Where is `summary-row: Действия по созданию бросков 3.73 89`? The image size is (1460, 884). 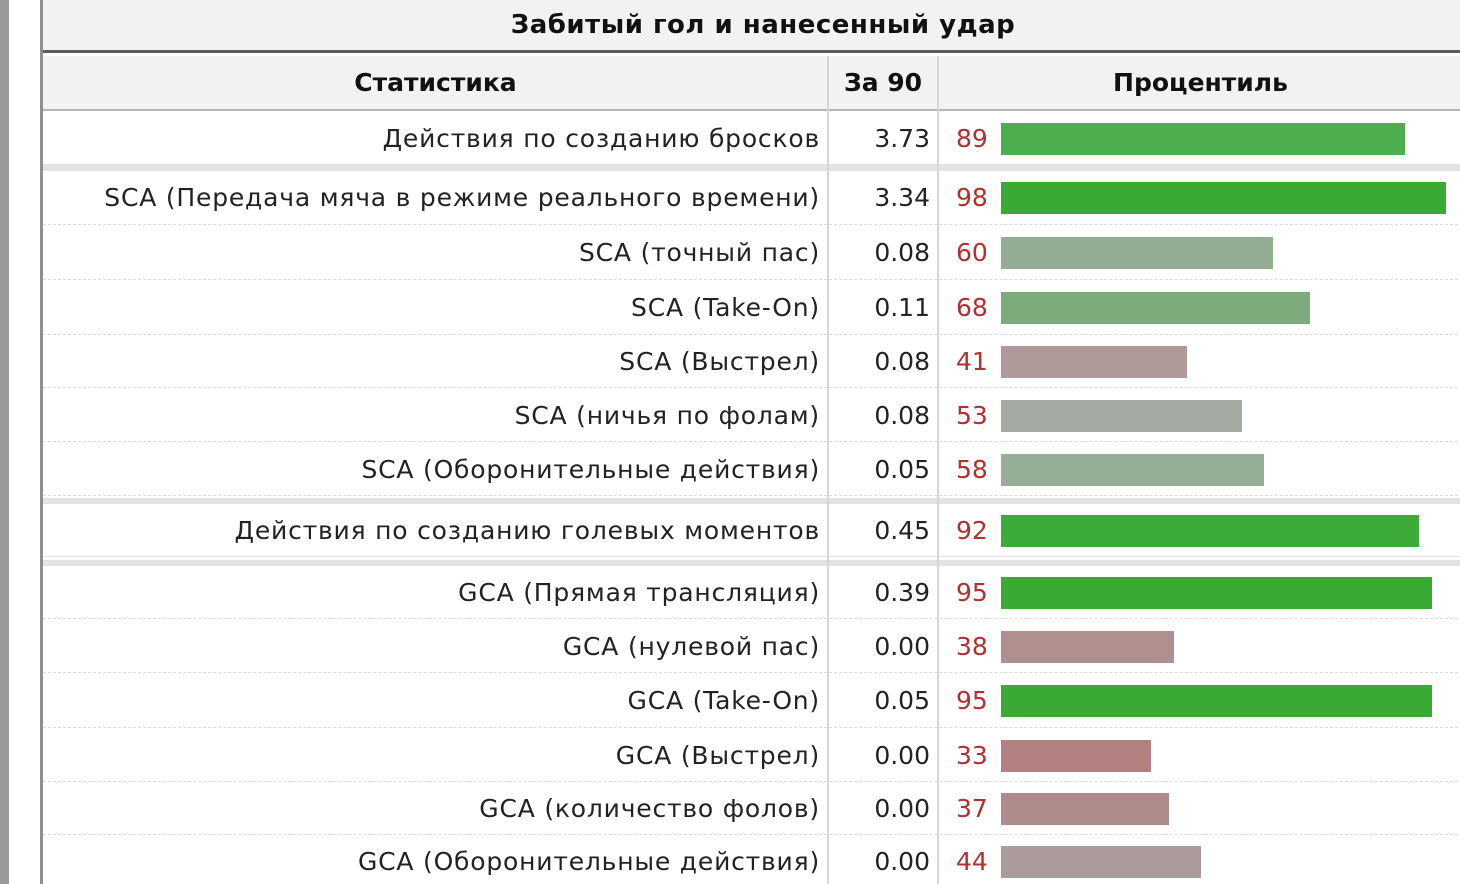
summary-row: Действия по созданию бросков 3.73 89 is located at coordinates (751, 139).